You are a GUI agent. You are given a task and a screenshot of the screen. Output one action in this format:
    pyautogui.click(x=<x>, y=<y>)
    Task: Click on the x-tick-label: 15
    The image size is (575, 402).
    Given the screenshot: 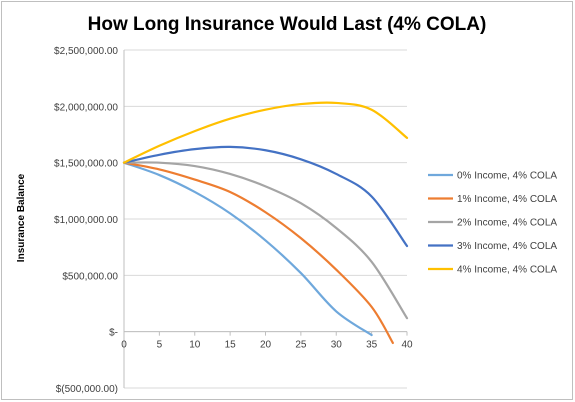 What is the action you would take?
    pyautogui.click(x=231, y=345)
    